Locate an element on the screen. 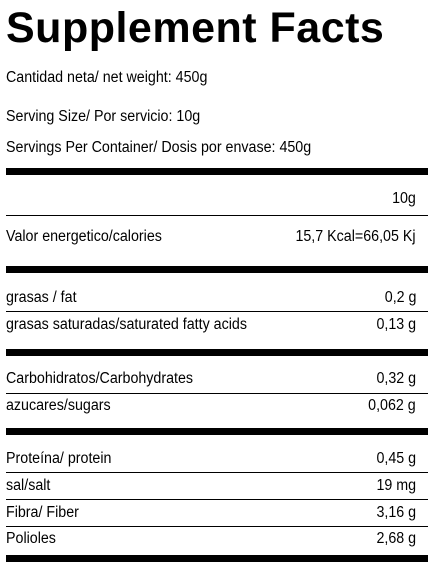 The height and width of the screenshot is (569, 433). net-weight: Cantidad neta/ net weight: 450g is located at coordinates (107, 77).